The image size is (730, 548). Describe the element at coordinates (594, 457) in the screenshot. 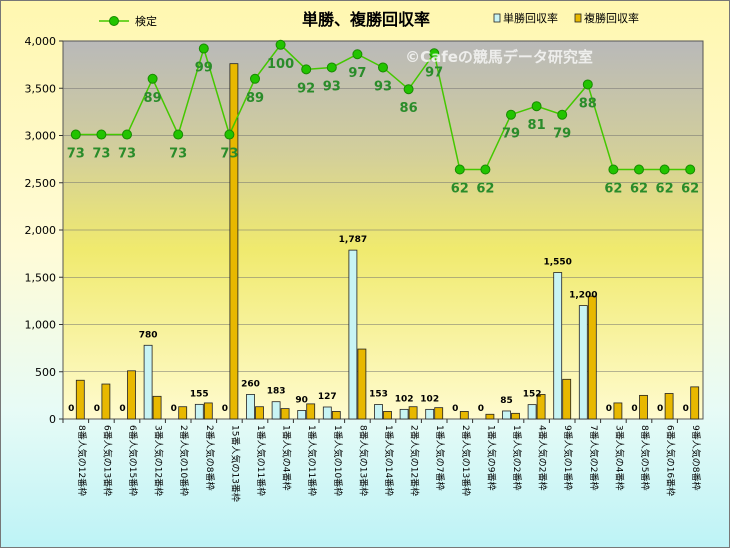

I see `x-tick-label: 7番人気の2番枠` at that location.